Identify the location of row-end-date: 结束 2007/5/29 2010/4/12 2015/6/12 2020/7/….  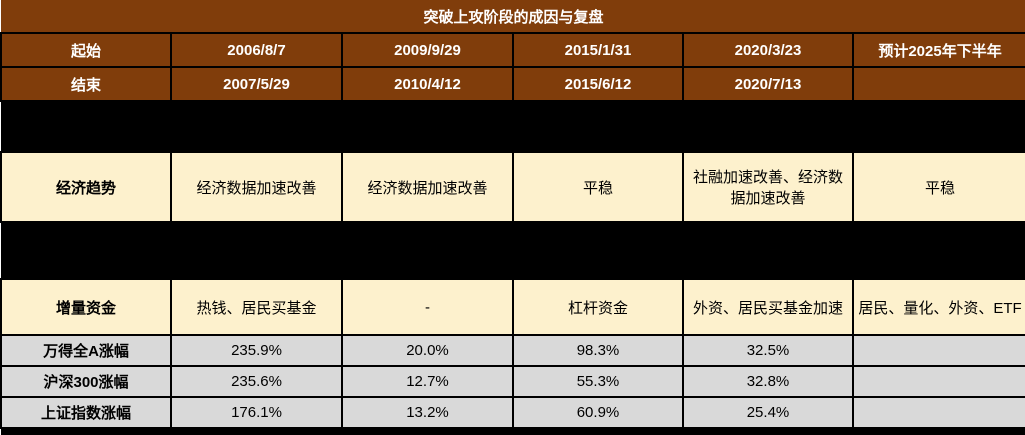
(512, 84).